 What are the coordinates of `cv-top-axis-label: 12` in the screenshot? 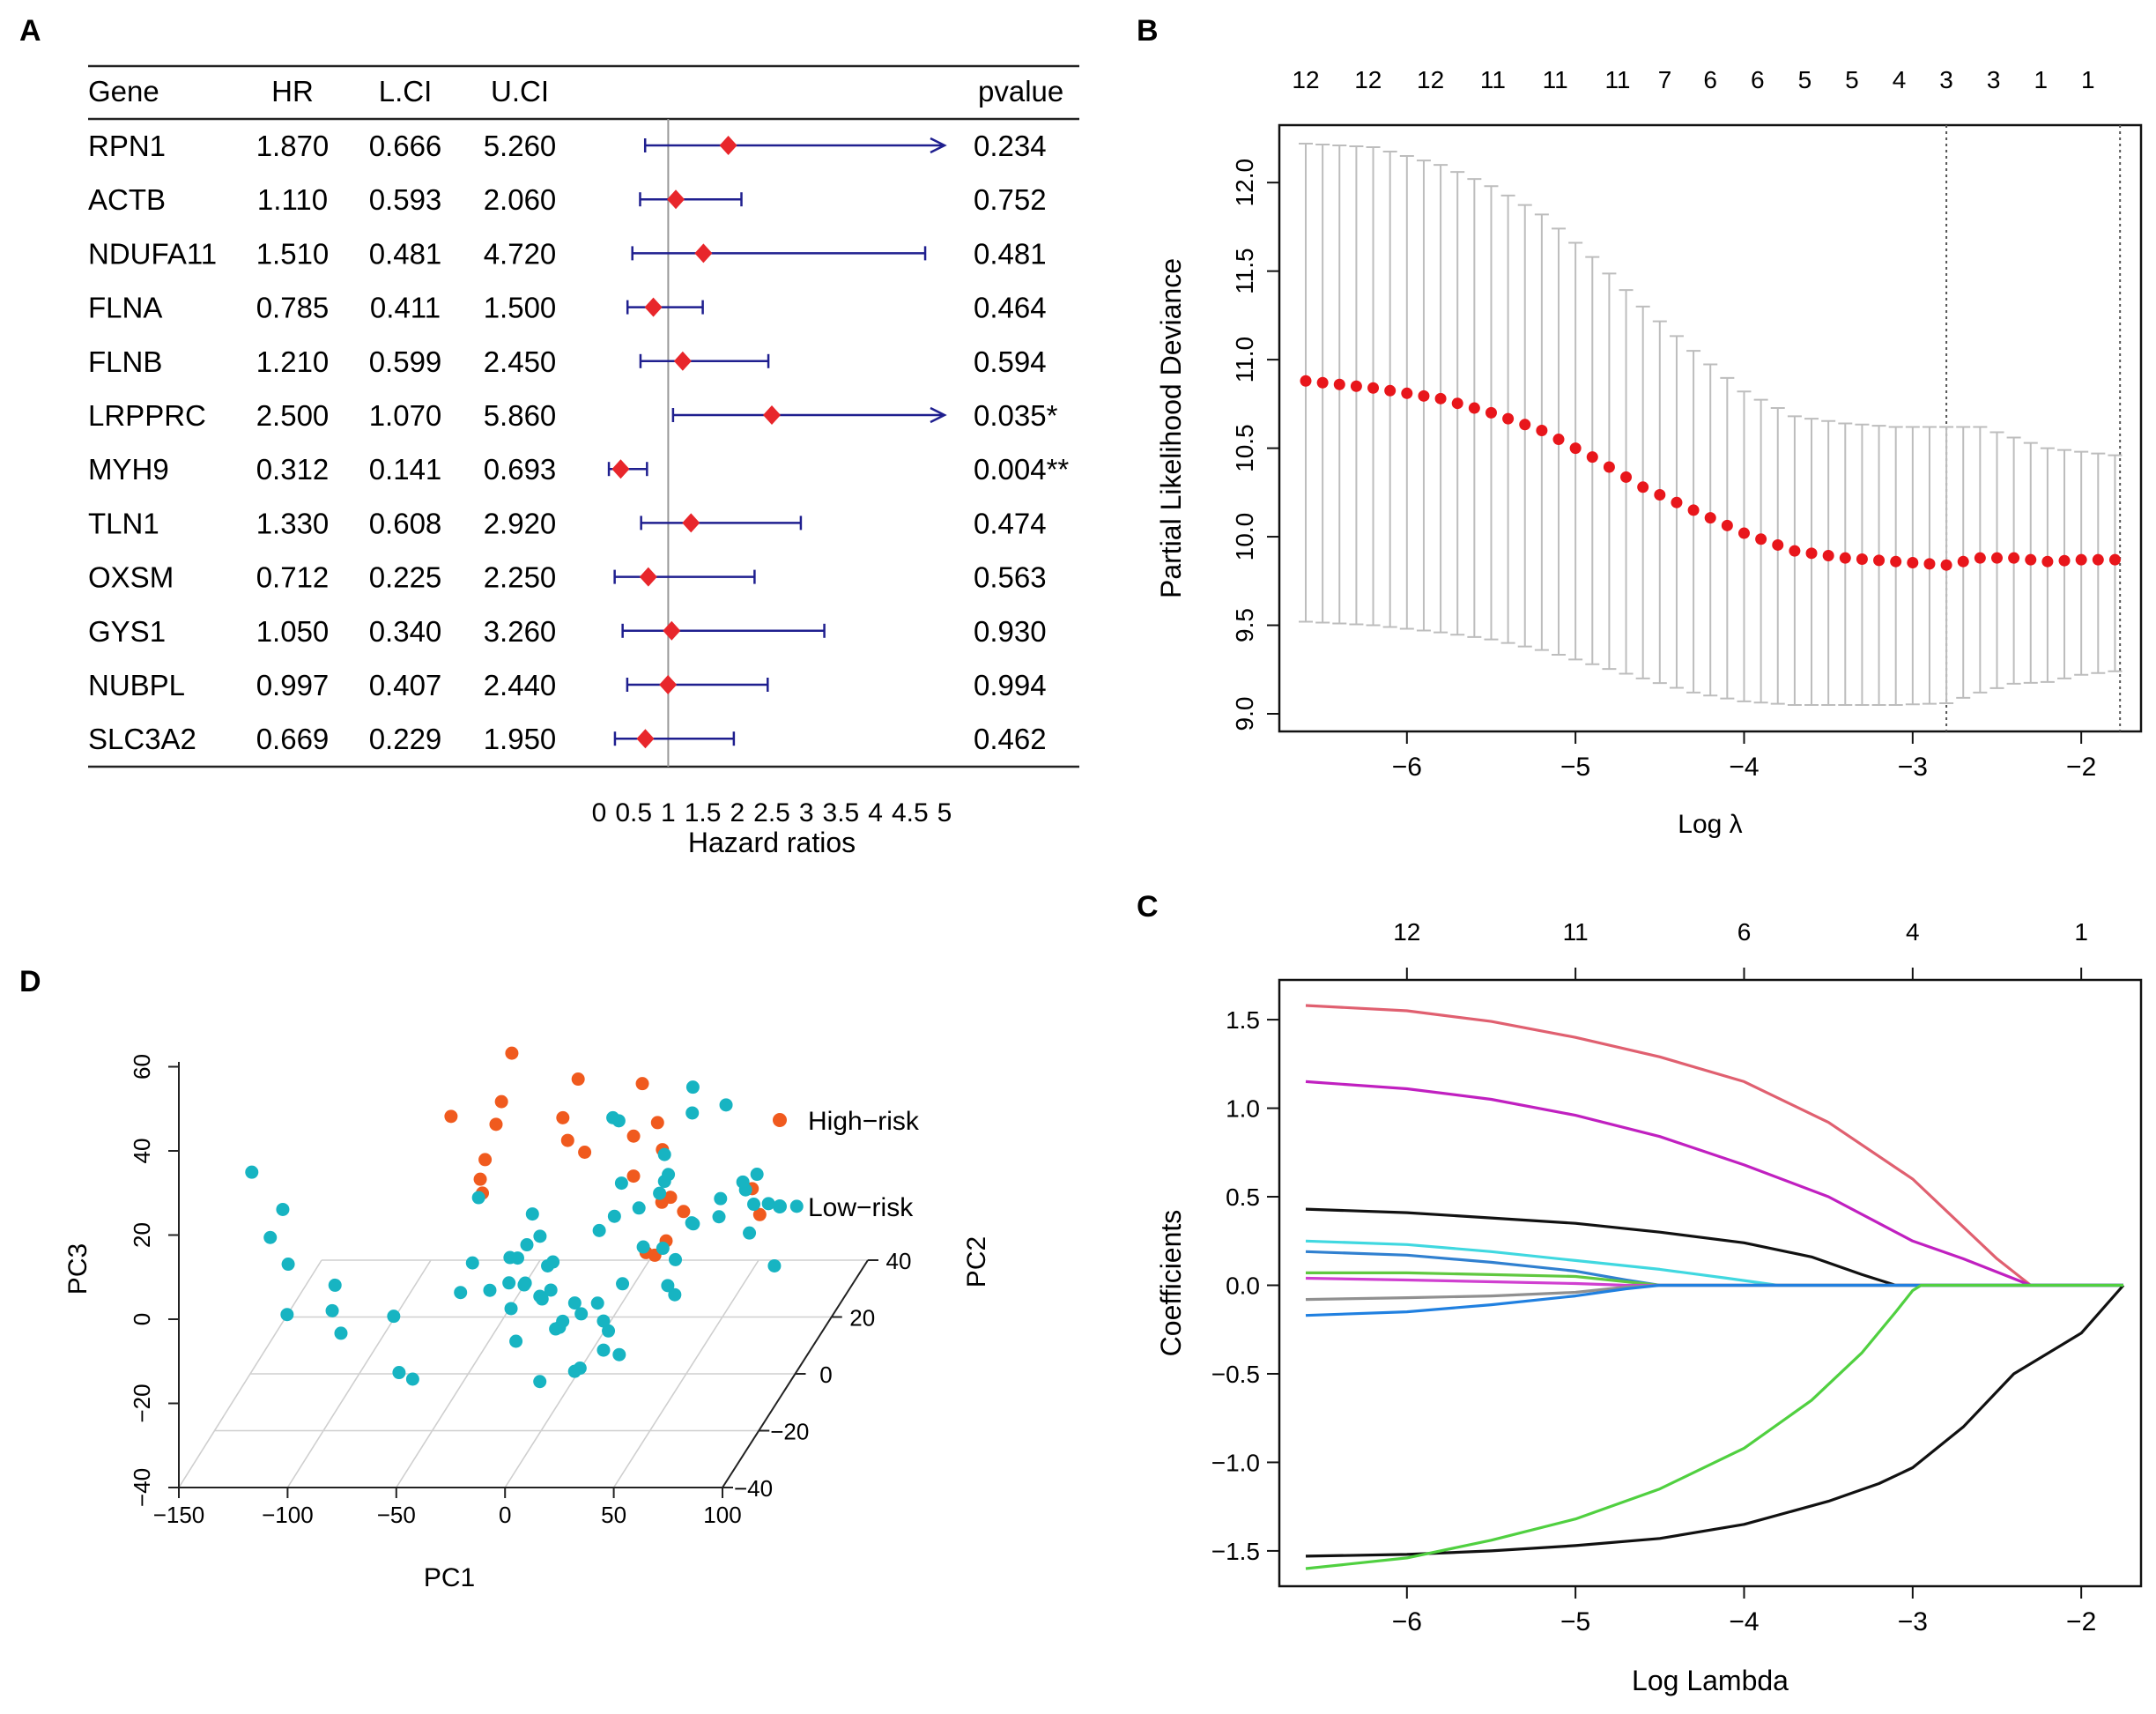 It's located at (1430, 79).